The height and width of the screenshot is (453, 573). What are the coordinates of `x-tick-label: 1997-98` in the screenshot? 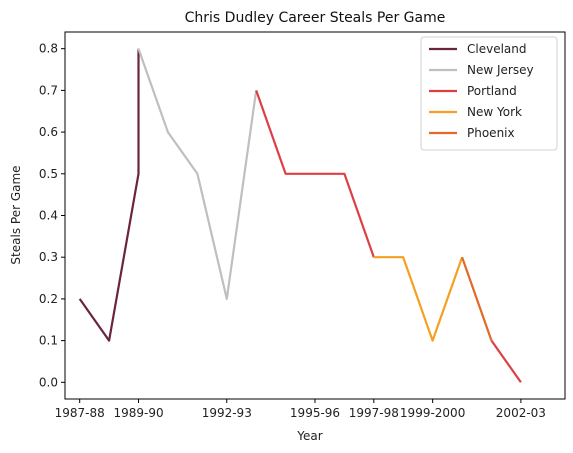 It's located at (374, 413).